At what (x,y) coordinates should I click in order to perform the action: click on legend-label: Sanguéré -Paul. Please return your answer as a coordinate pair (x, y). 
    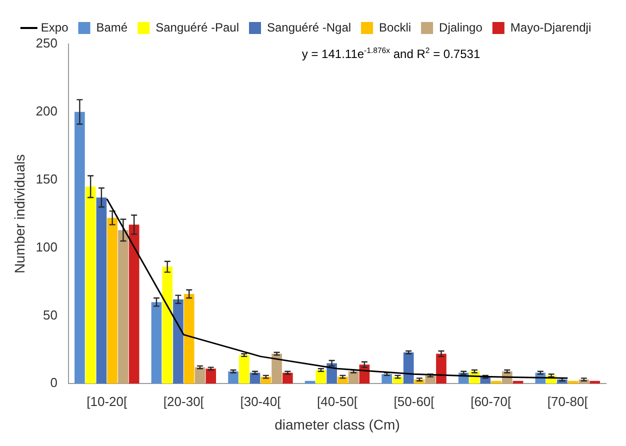
    Looking at the image, I should click on (197, 27).